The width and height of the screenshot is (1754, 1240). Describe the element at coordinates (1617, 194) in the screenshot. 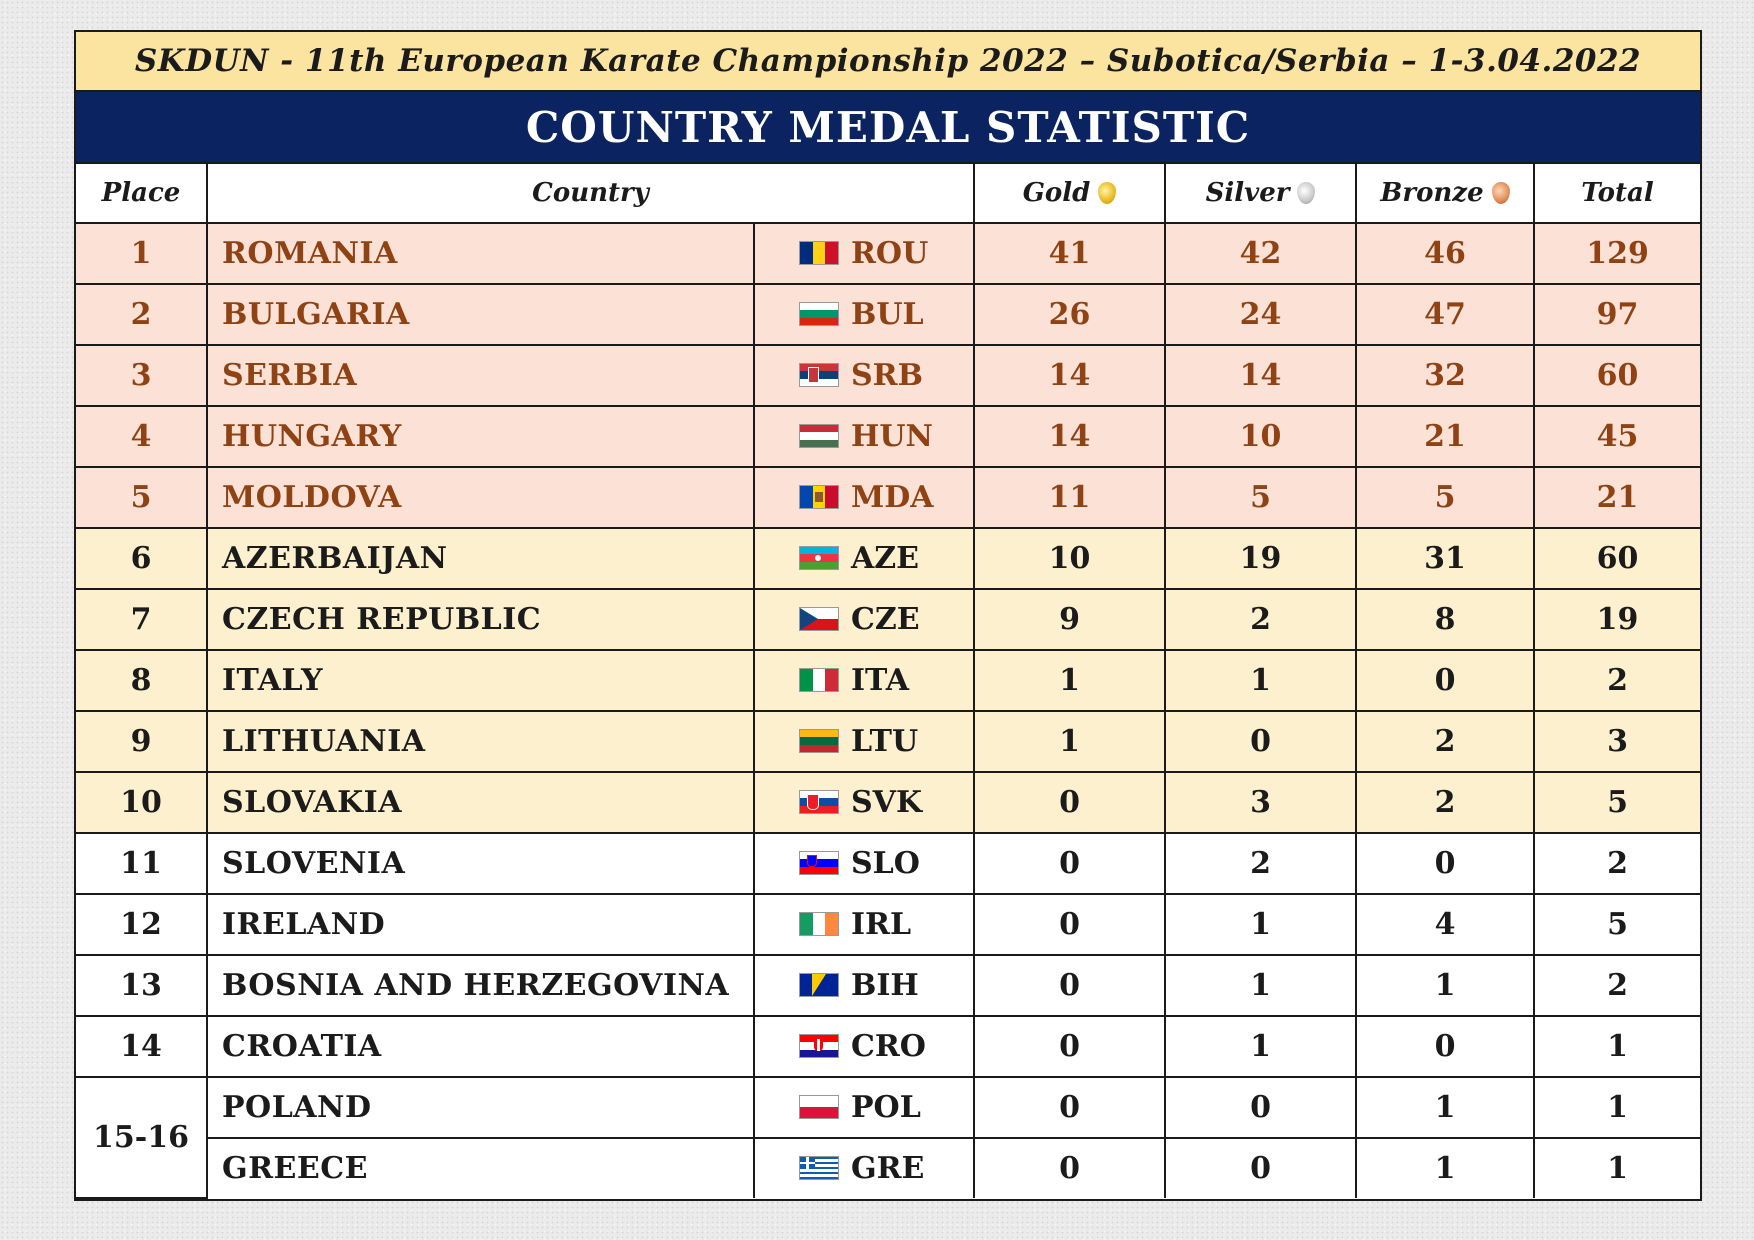

I see `total-header: Total` at that location.